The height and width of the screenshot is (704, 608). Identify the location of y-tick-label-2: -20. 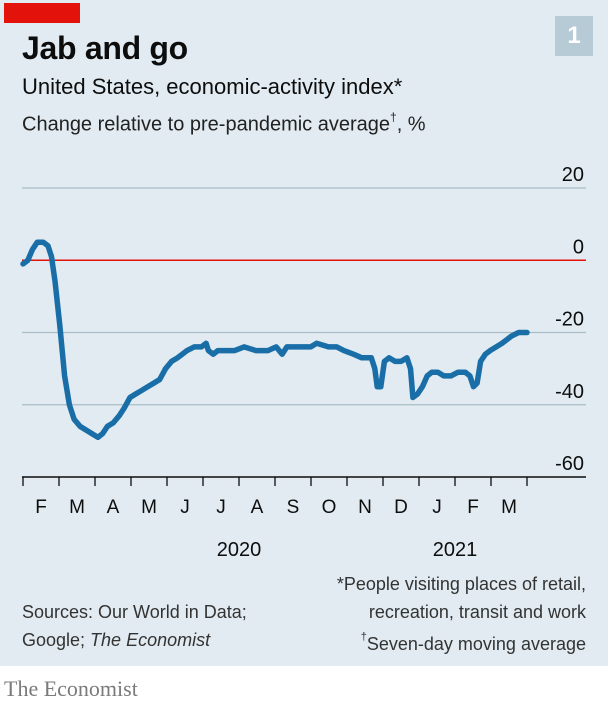
(569, 320).